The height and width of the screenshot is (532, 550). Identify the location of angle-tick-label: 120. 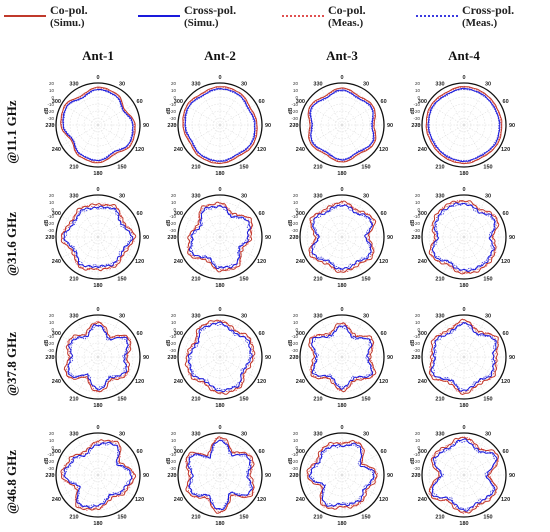
(139, 150).